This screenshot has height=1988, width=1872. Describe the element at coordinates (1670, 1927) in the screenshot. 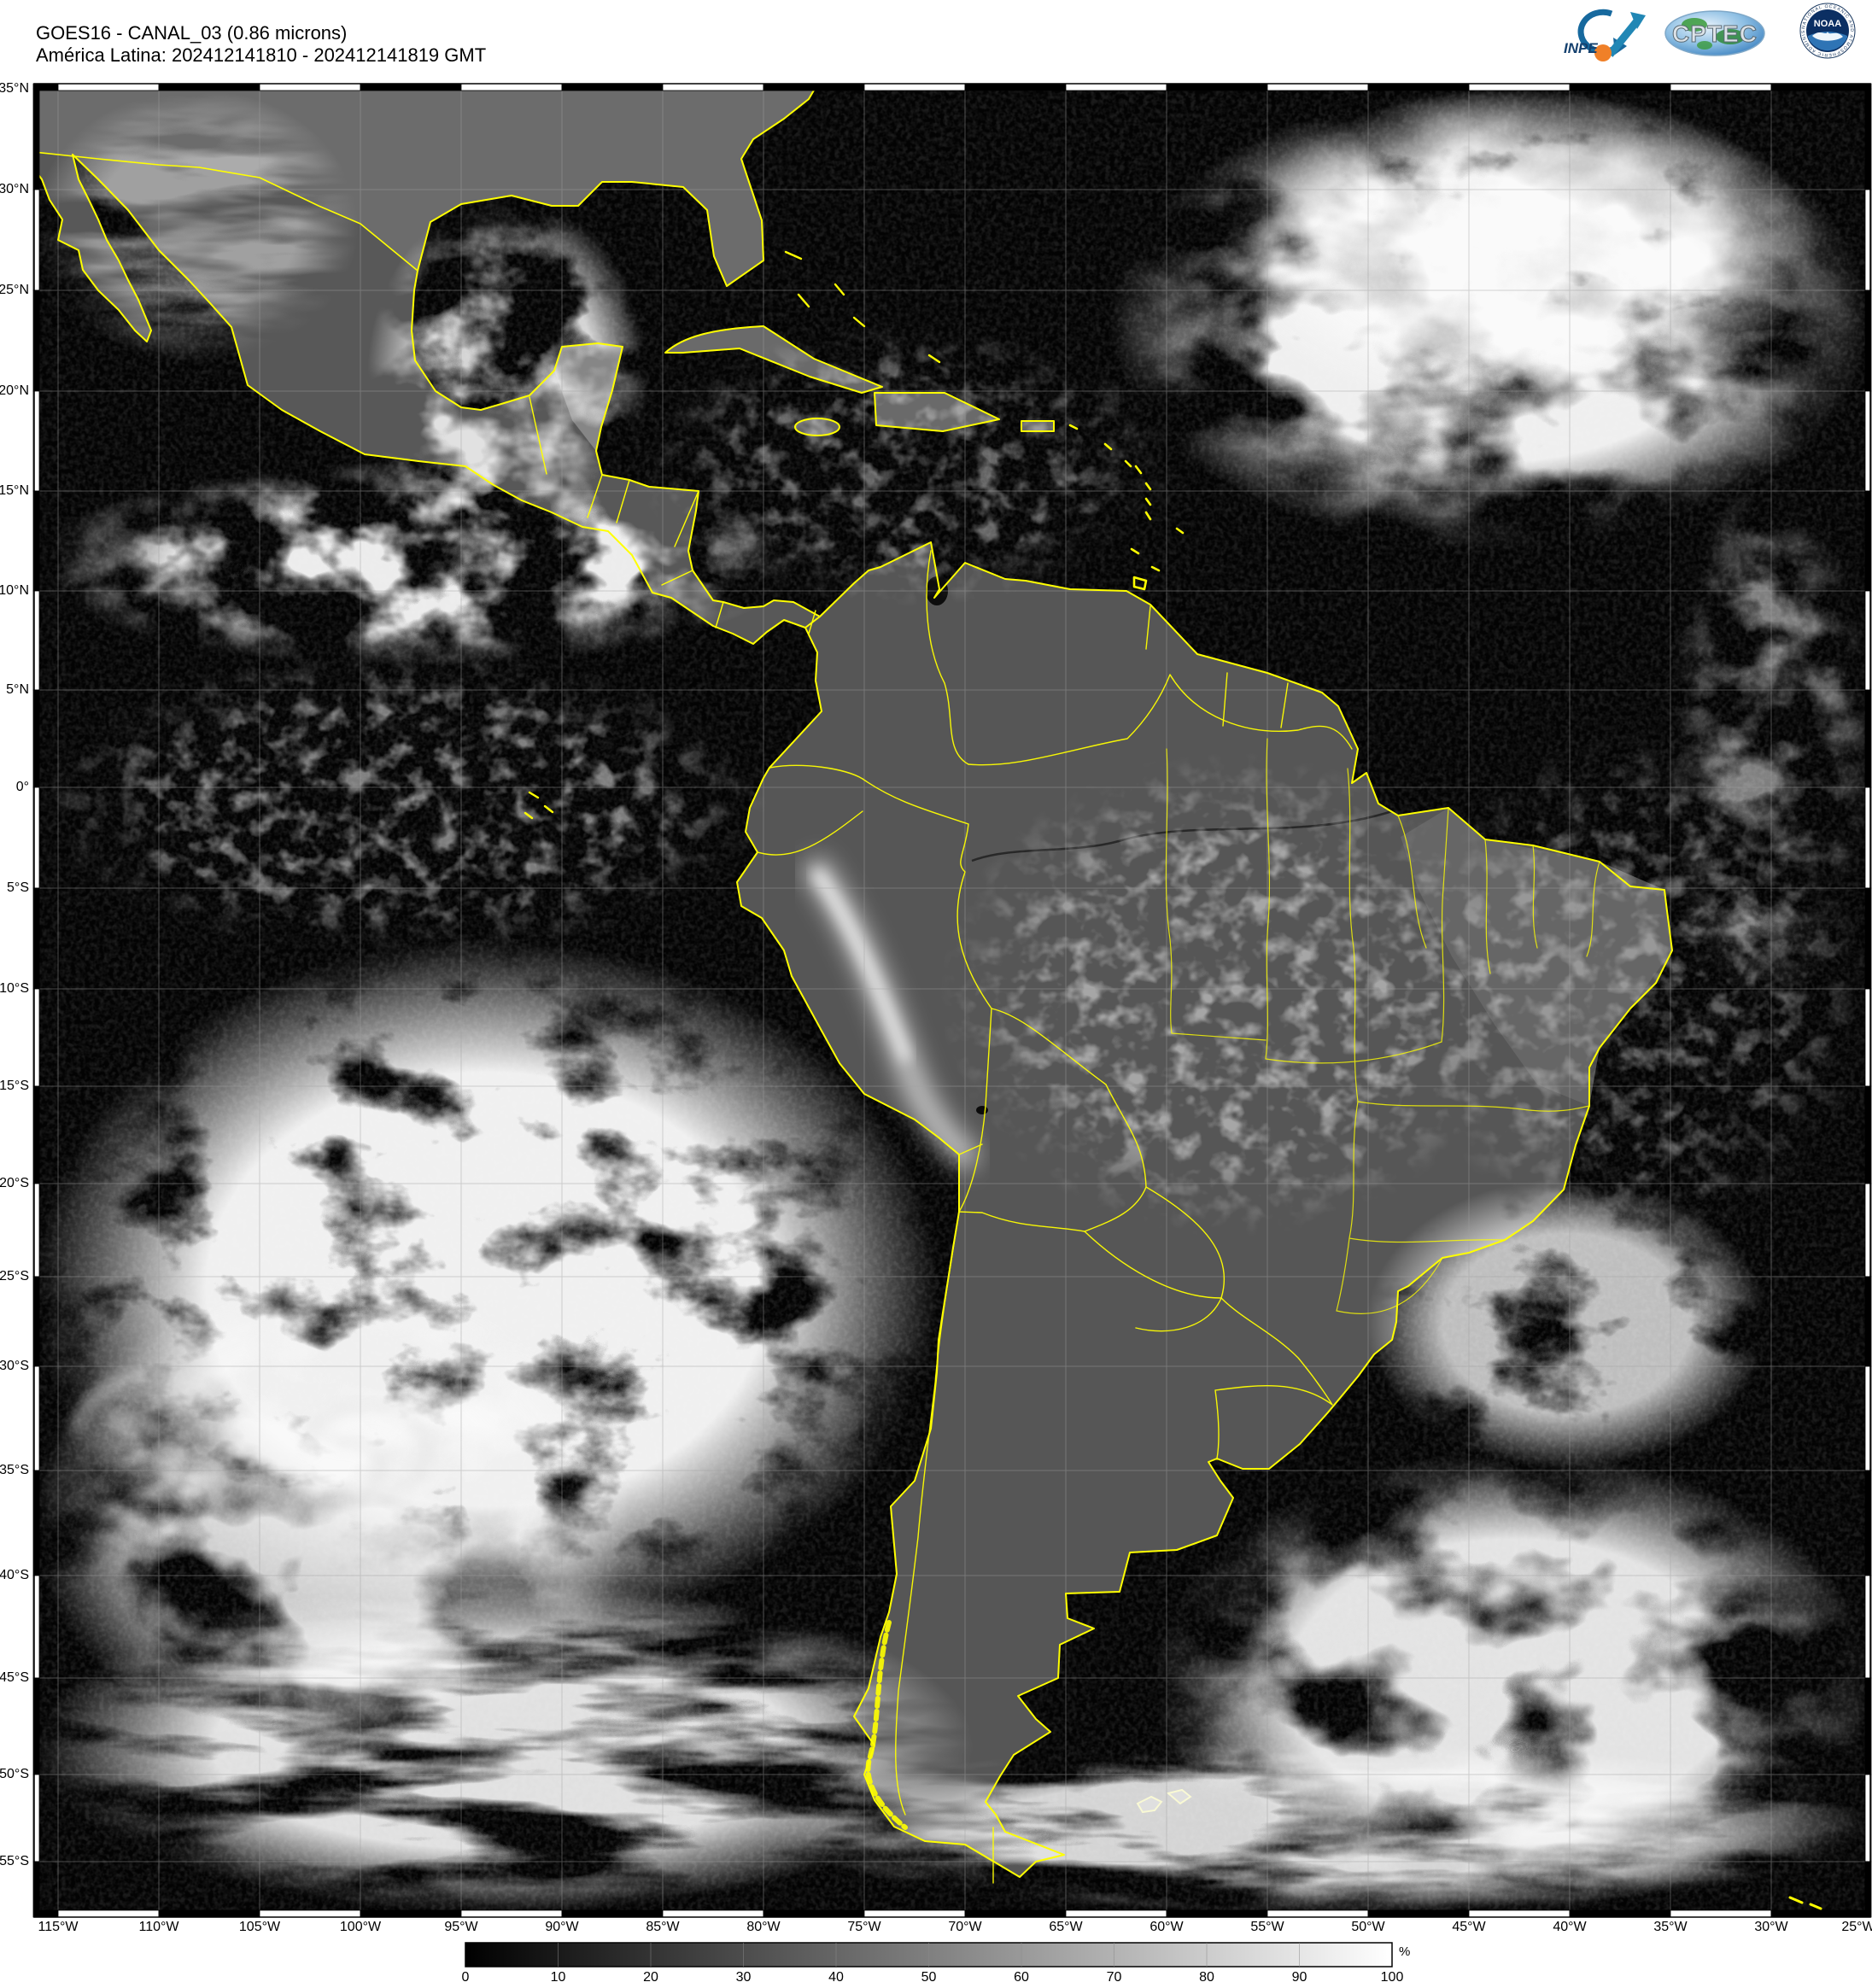

I see `lon-label: 35°W` at that location.